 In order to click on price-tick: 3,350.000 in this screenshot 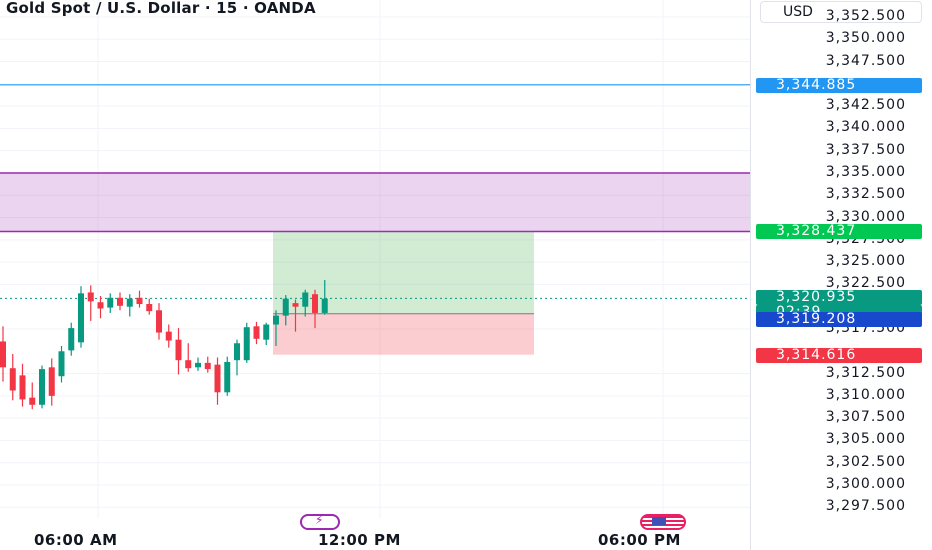, I will do `click(865, 38)`.